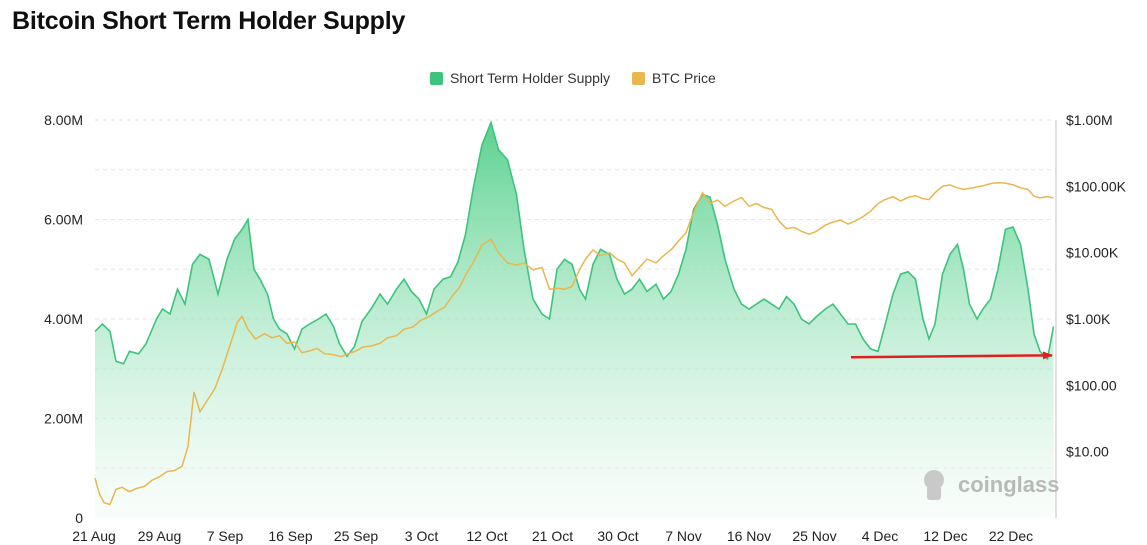 Image resolution: width=1147 pixels, height=545 pixels. Describe the element at coordinates (160, 536) in the screenshot. I see `x-tick-label: 29 Aug` at that location.